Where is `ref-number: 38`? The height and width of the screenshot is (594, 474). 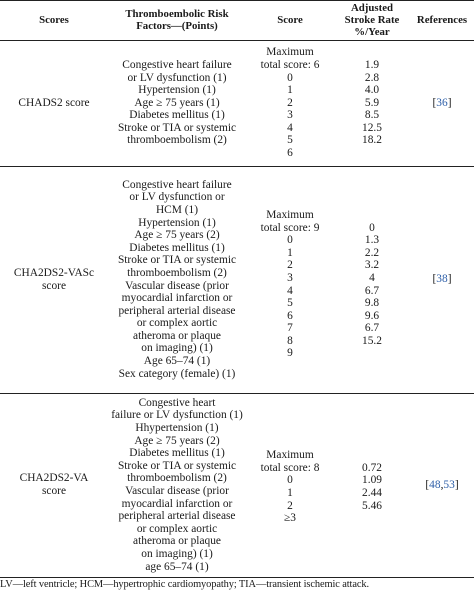
ref-number: 38 is located at coordinates (442, 279).